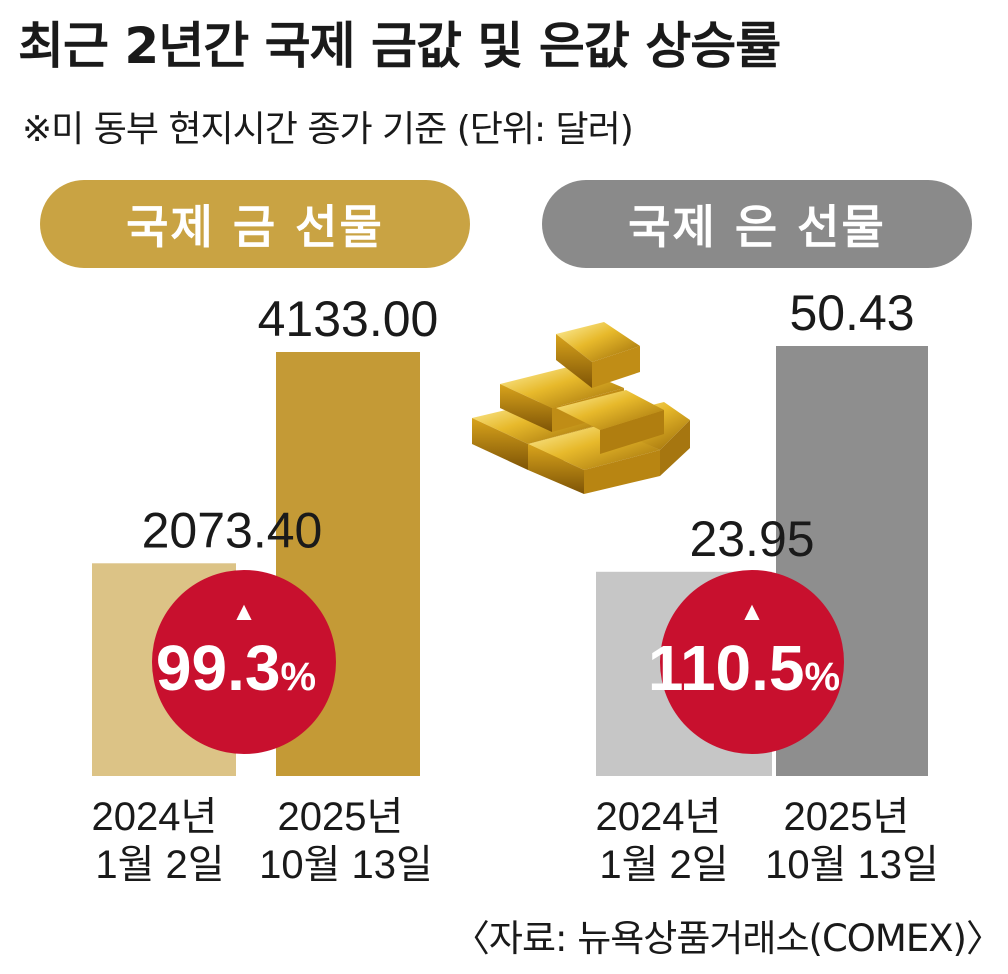  Describe the element at coordinates (757, 224) in the screenshot. I see `silver-panel-title: 국제 은 선물` at that location.